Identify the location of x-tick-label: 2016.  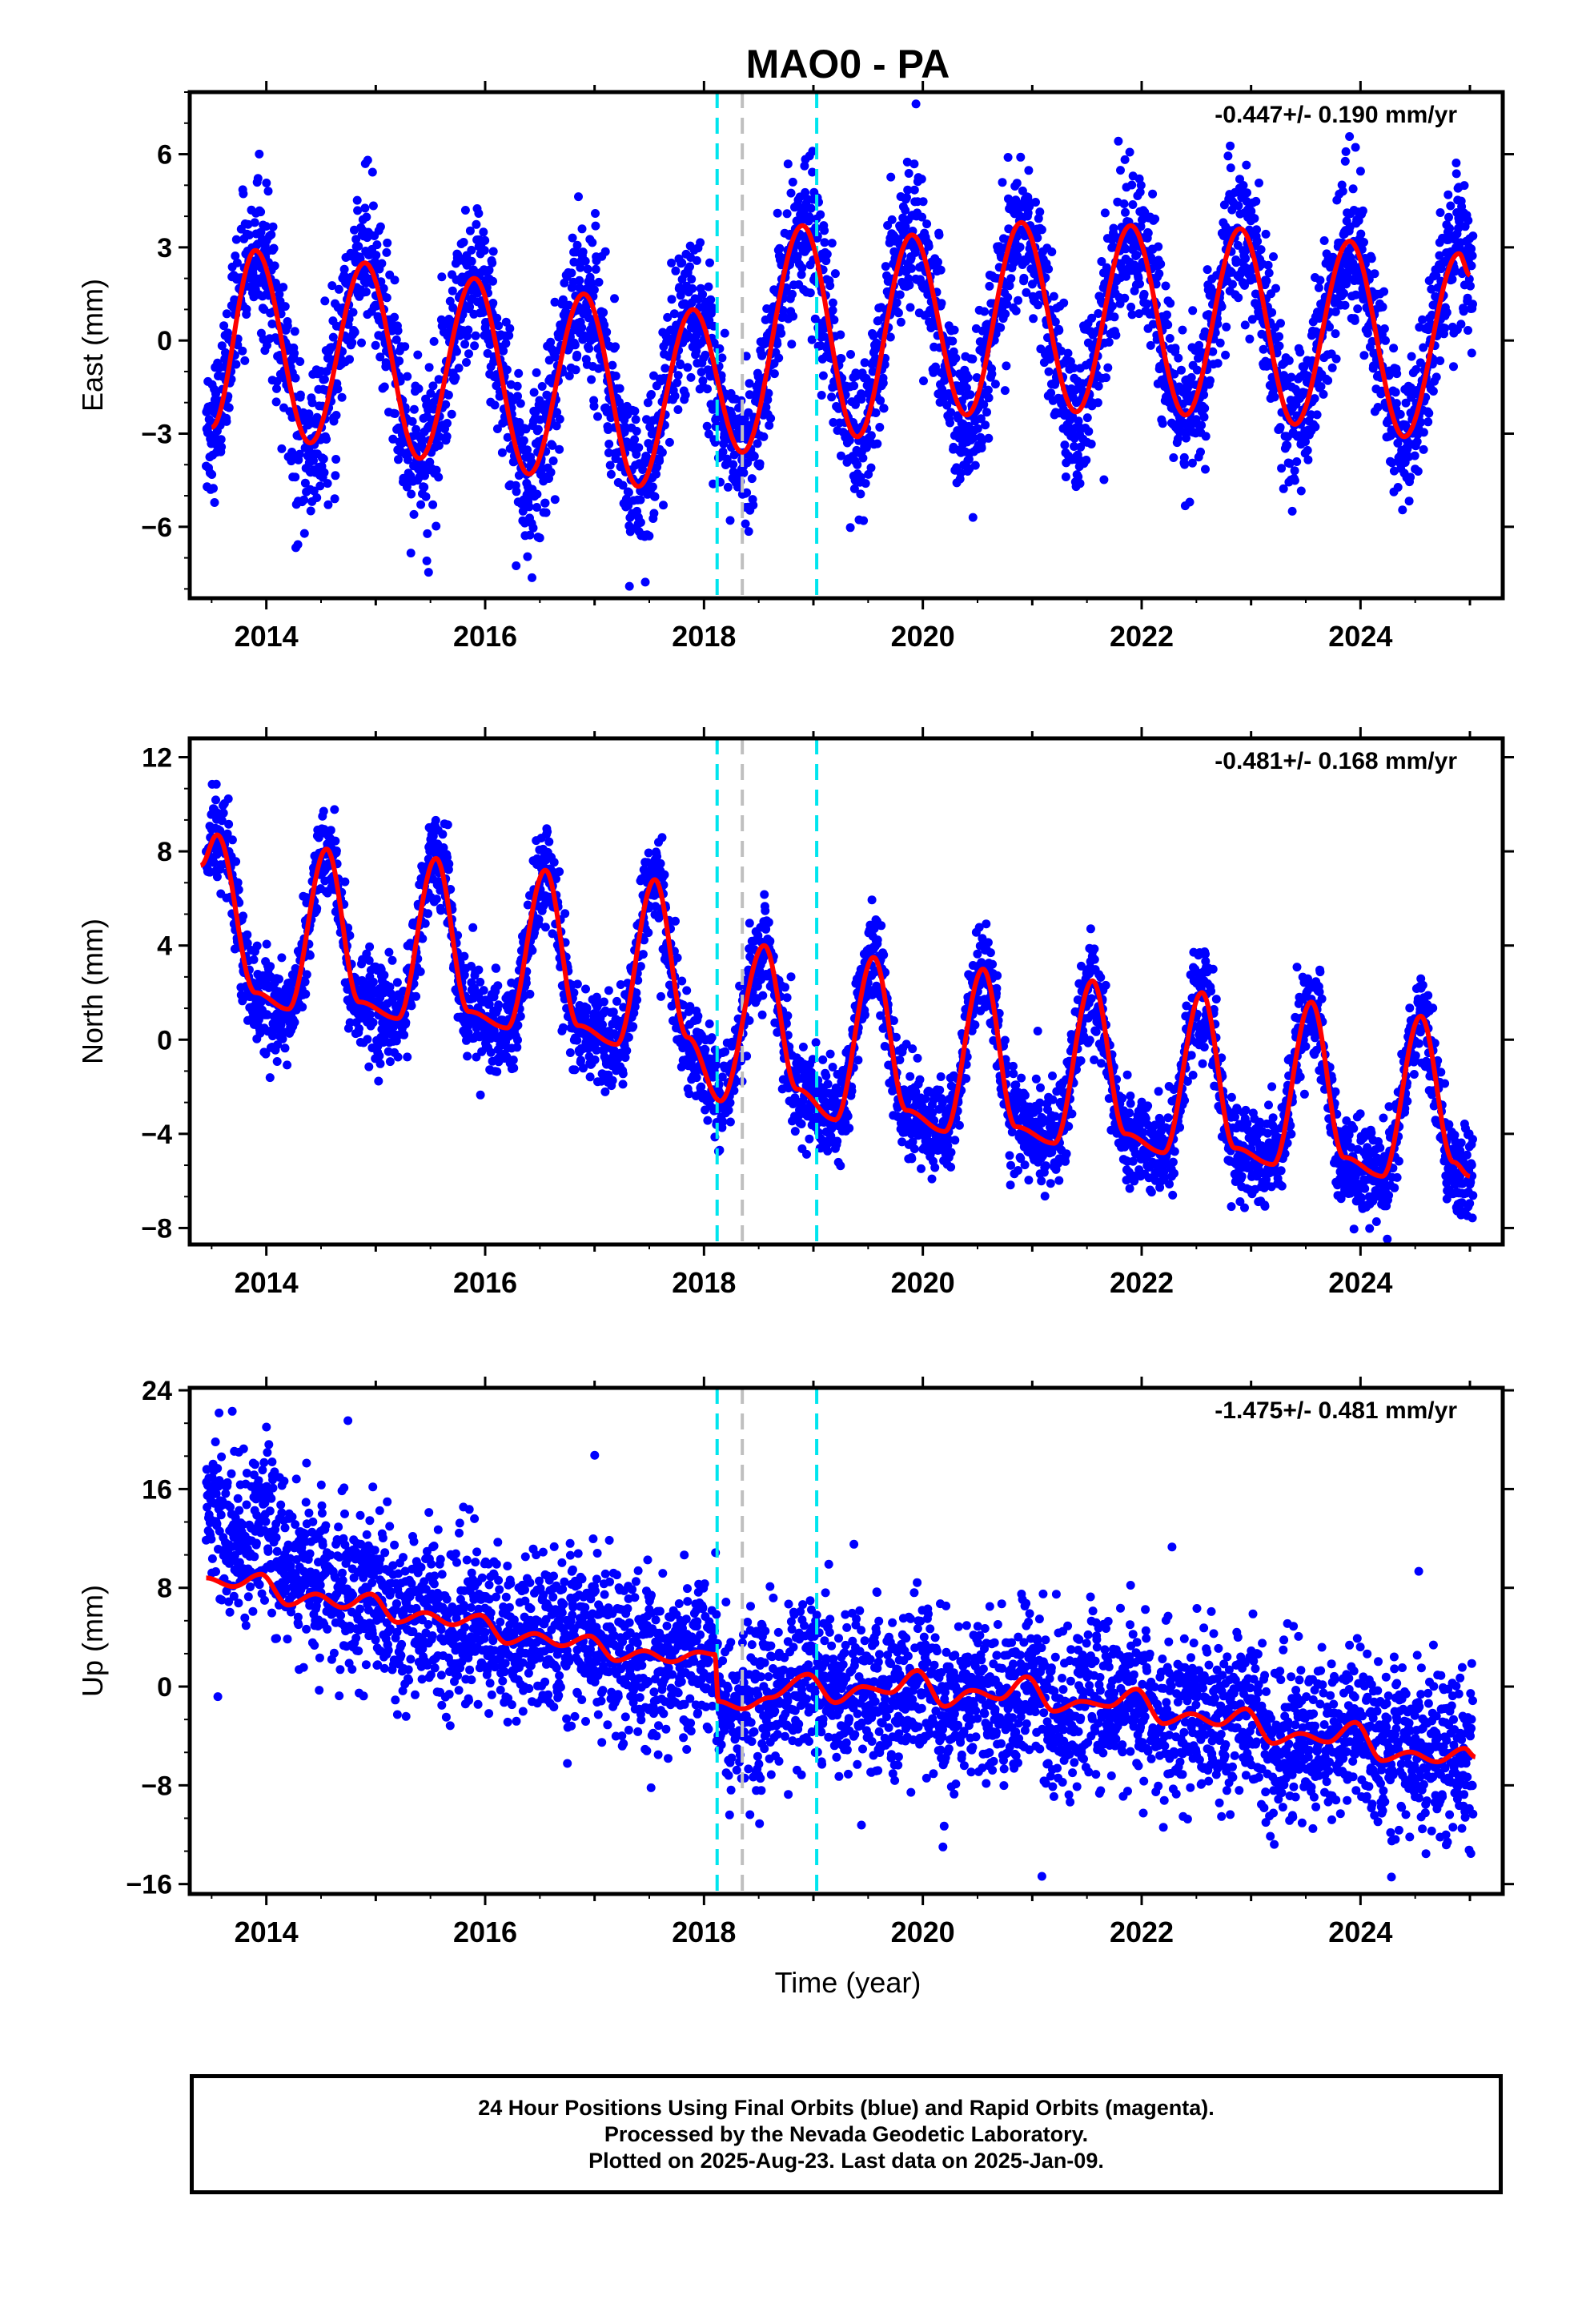
(485, 636).